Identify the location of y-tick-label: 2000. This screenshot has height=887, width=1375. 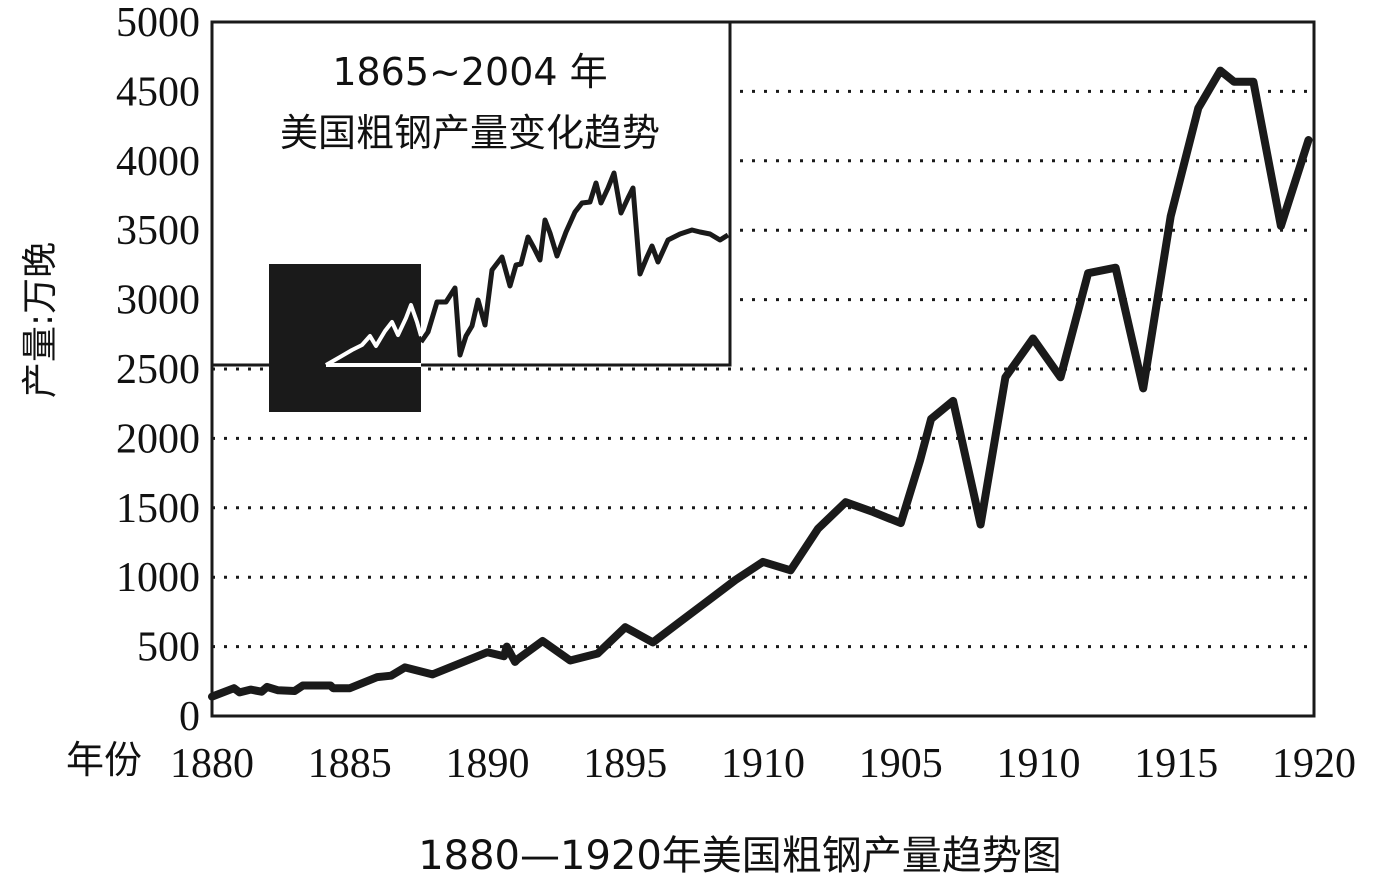
(158, 439).